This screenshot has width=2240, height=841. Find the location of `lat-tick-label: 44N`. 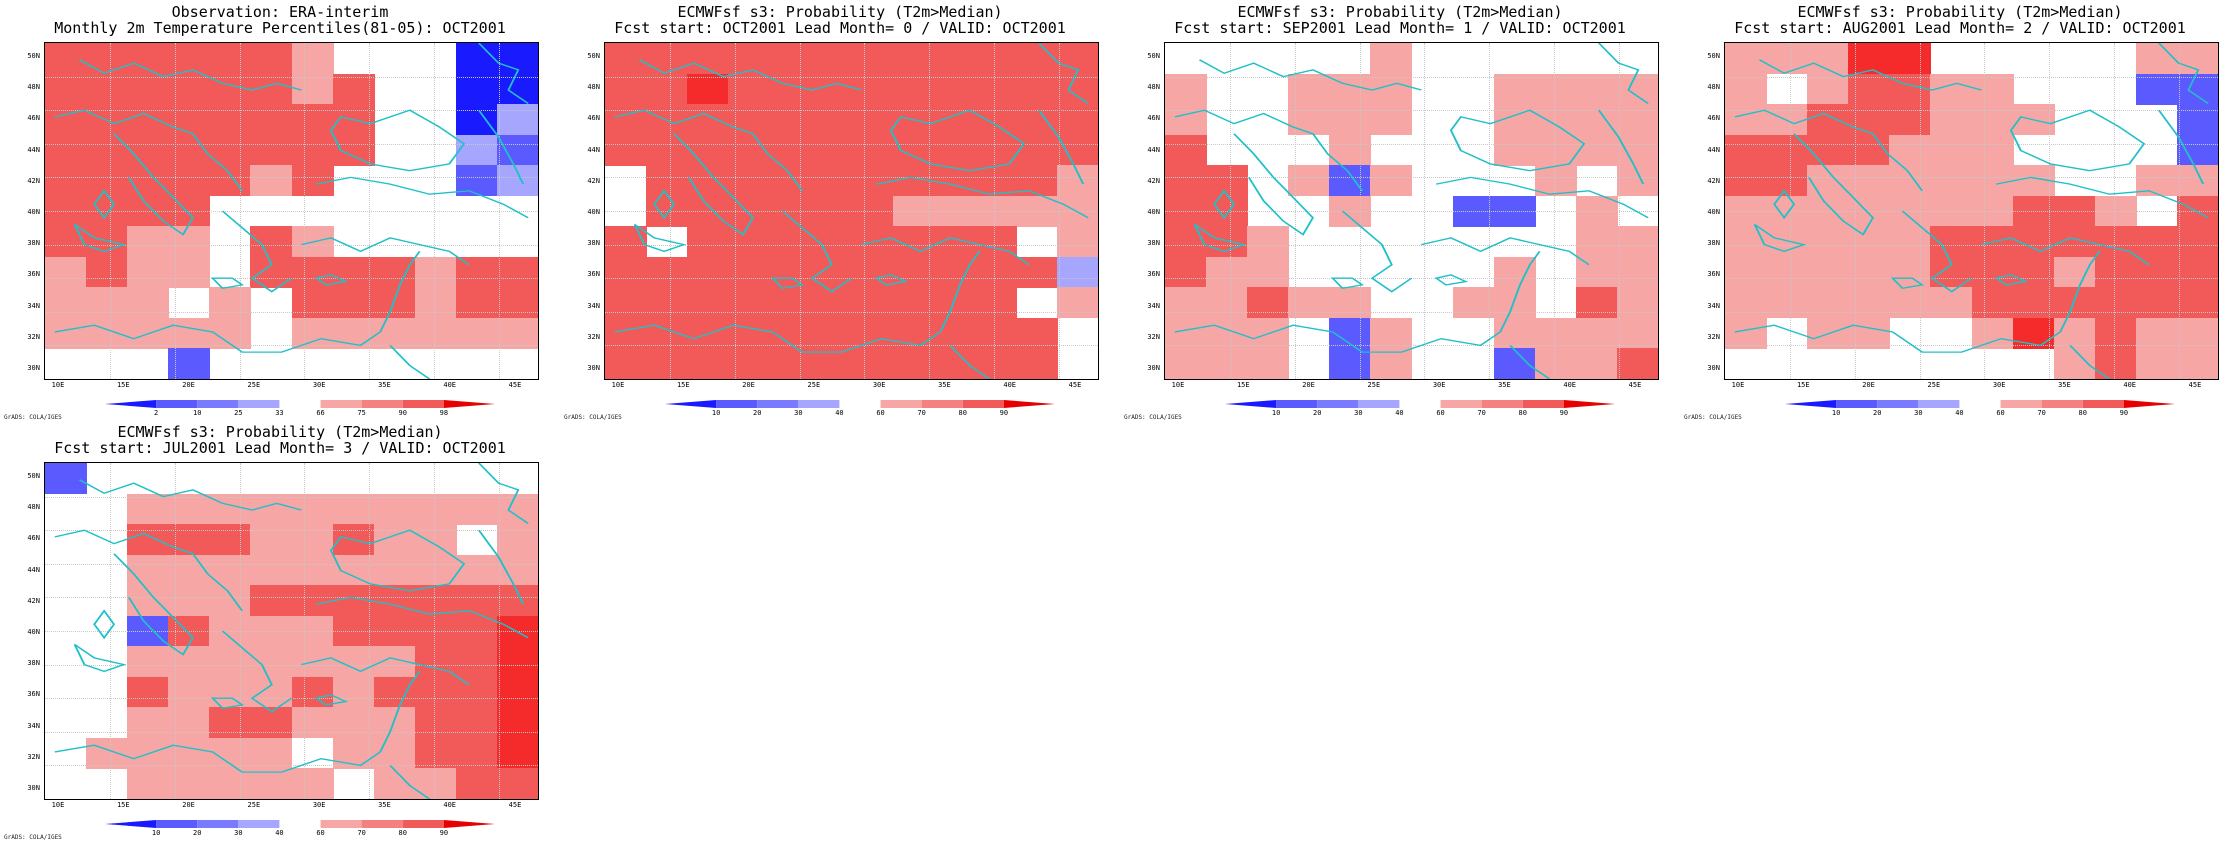

lat-tick-label: 44N is located at coordinates (33, 149).